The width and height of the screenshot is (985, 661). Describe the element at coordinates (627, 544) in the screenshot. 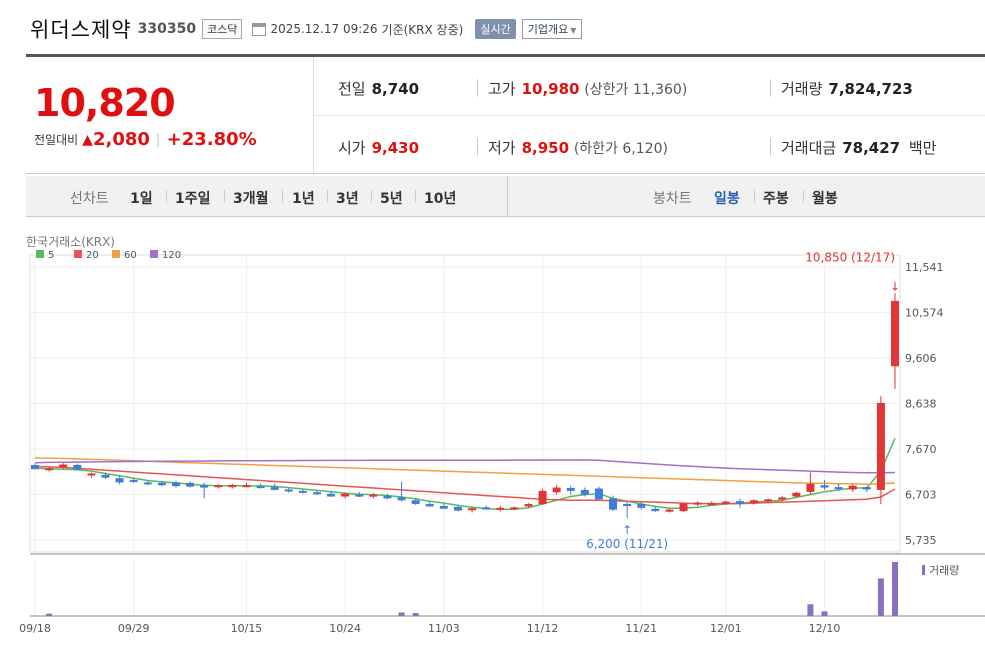

I see `min-price-label: 6,200 (11/21)` at that location.